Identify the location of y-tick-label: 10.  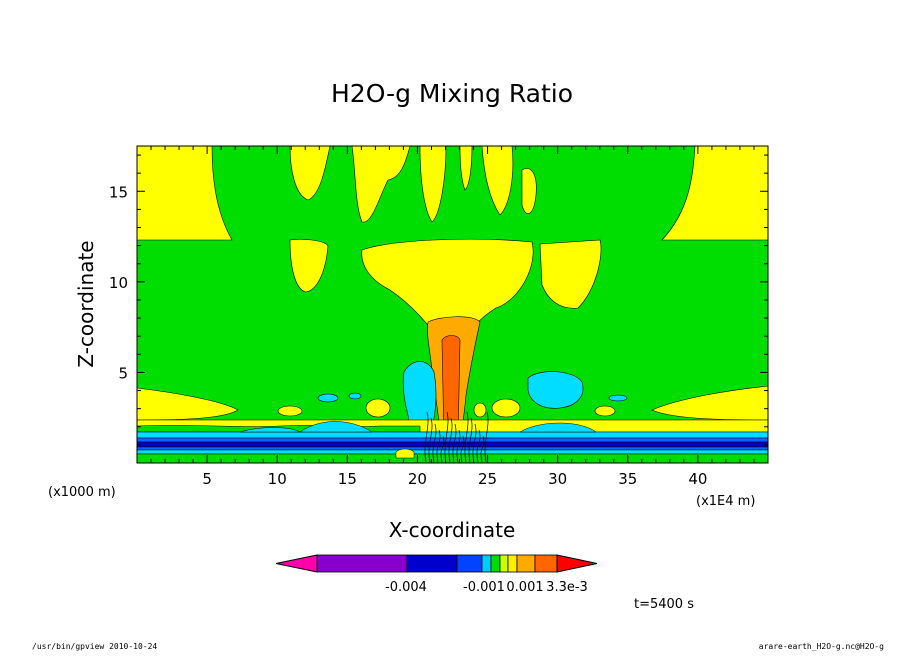
(118, 283).